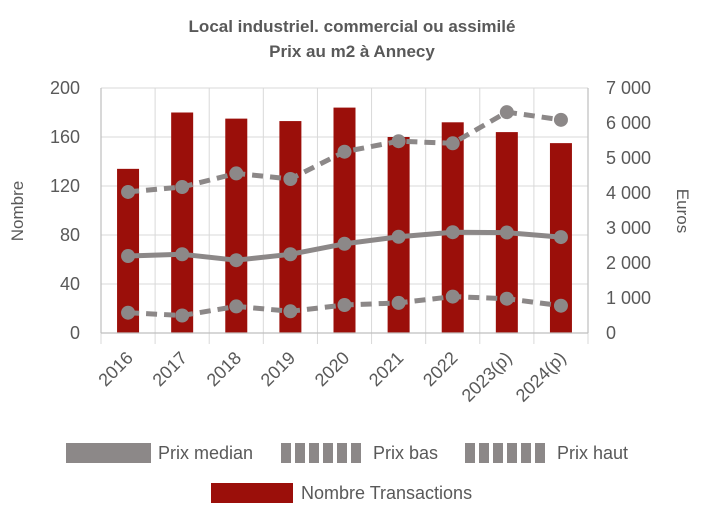  What do you see at coordinates (628, 158) in the screenshot?
I see `y-tick-label-right: 5 000` at bounding box center [628, 158].